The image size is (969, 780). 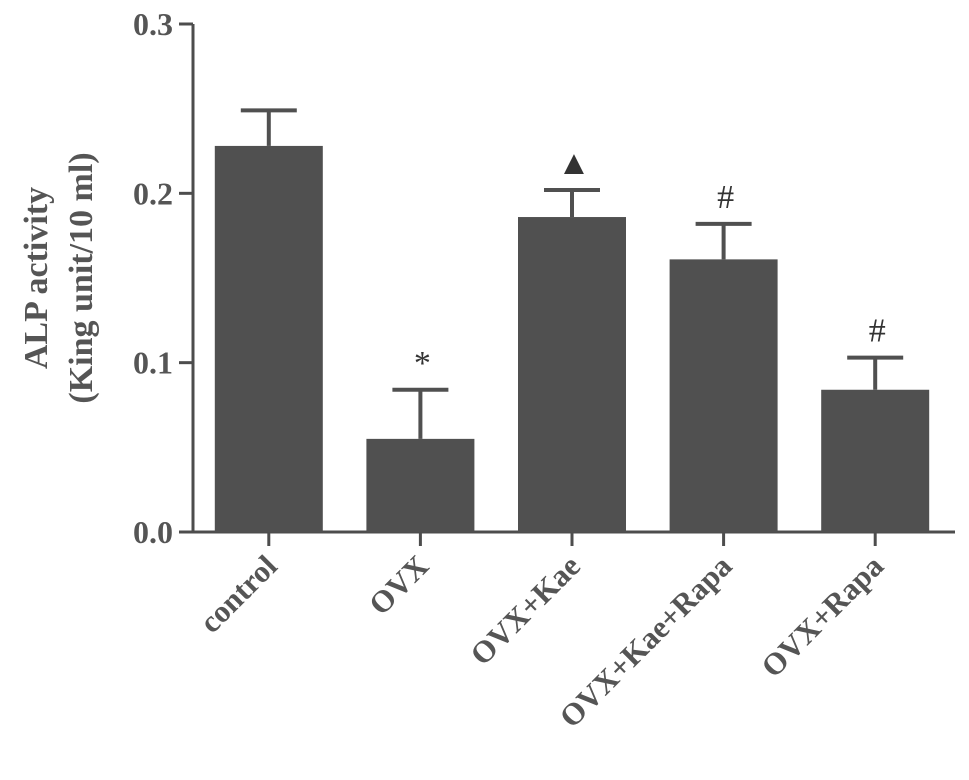 What do you see at coordinates (59, 277) in the screenshot?
I see `y-axis-label: ALP activity (King unit/10 ml)` at bounding box center [59, 277].